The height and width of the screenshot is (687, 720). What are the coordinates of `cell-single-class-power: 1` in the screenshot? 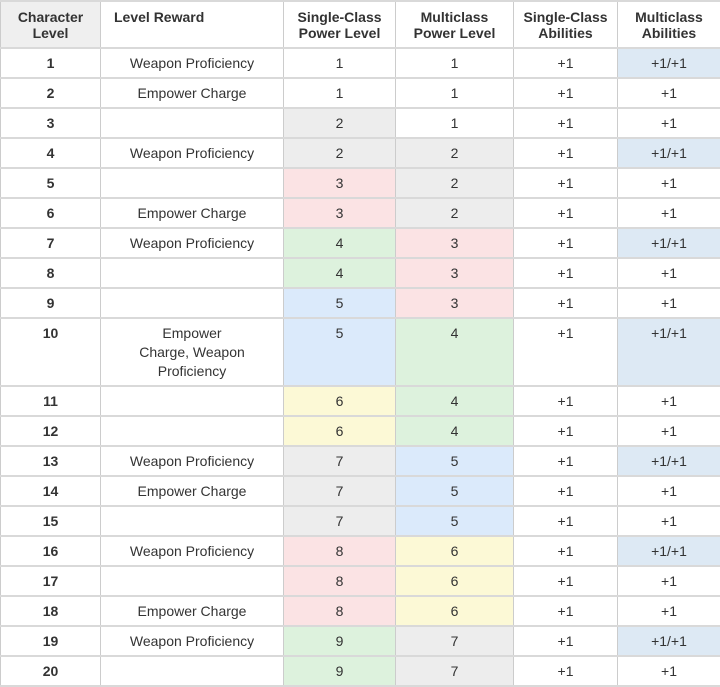 It's located at (340, 63).